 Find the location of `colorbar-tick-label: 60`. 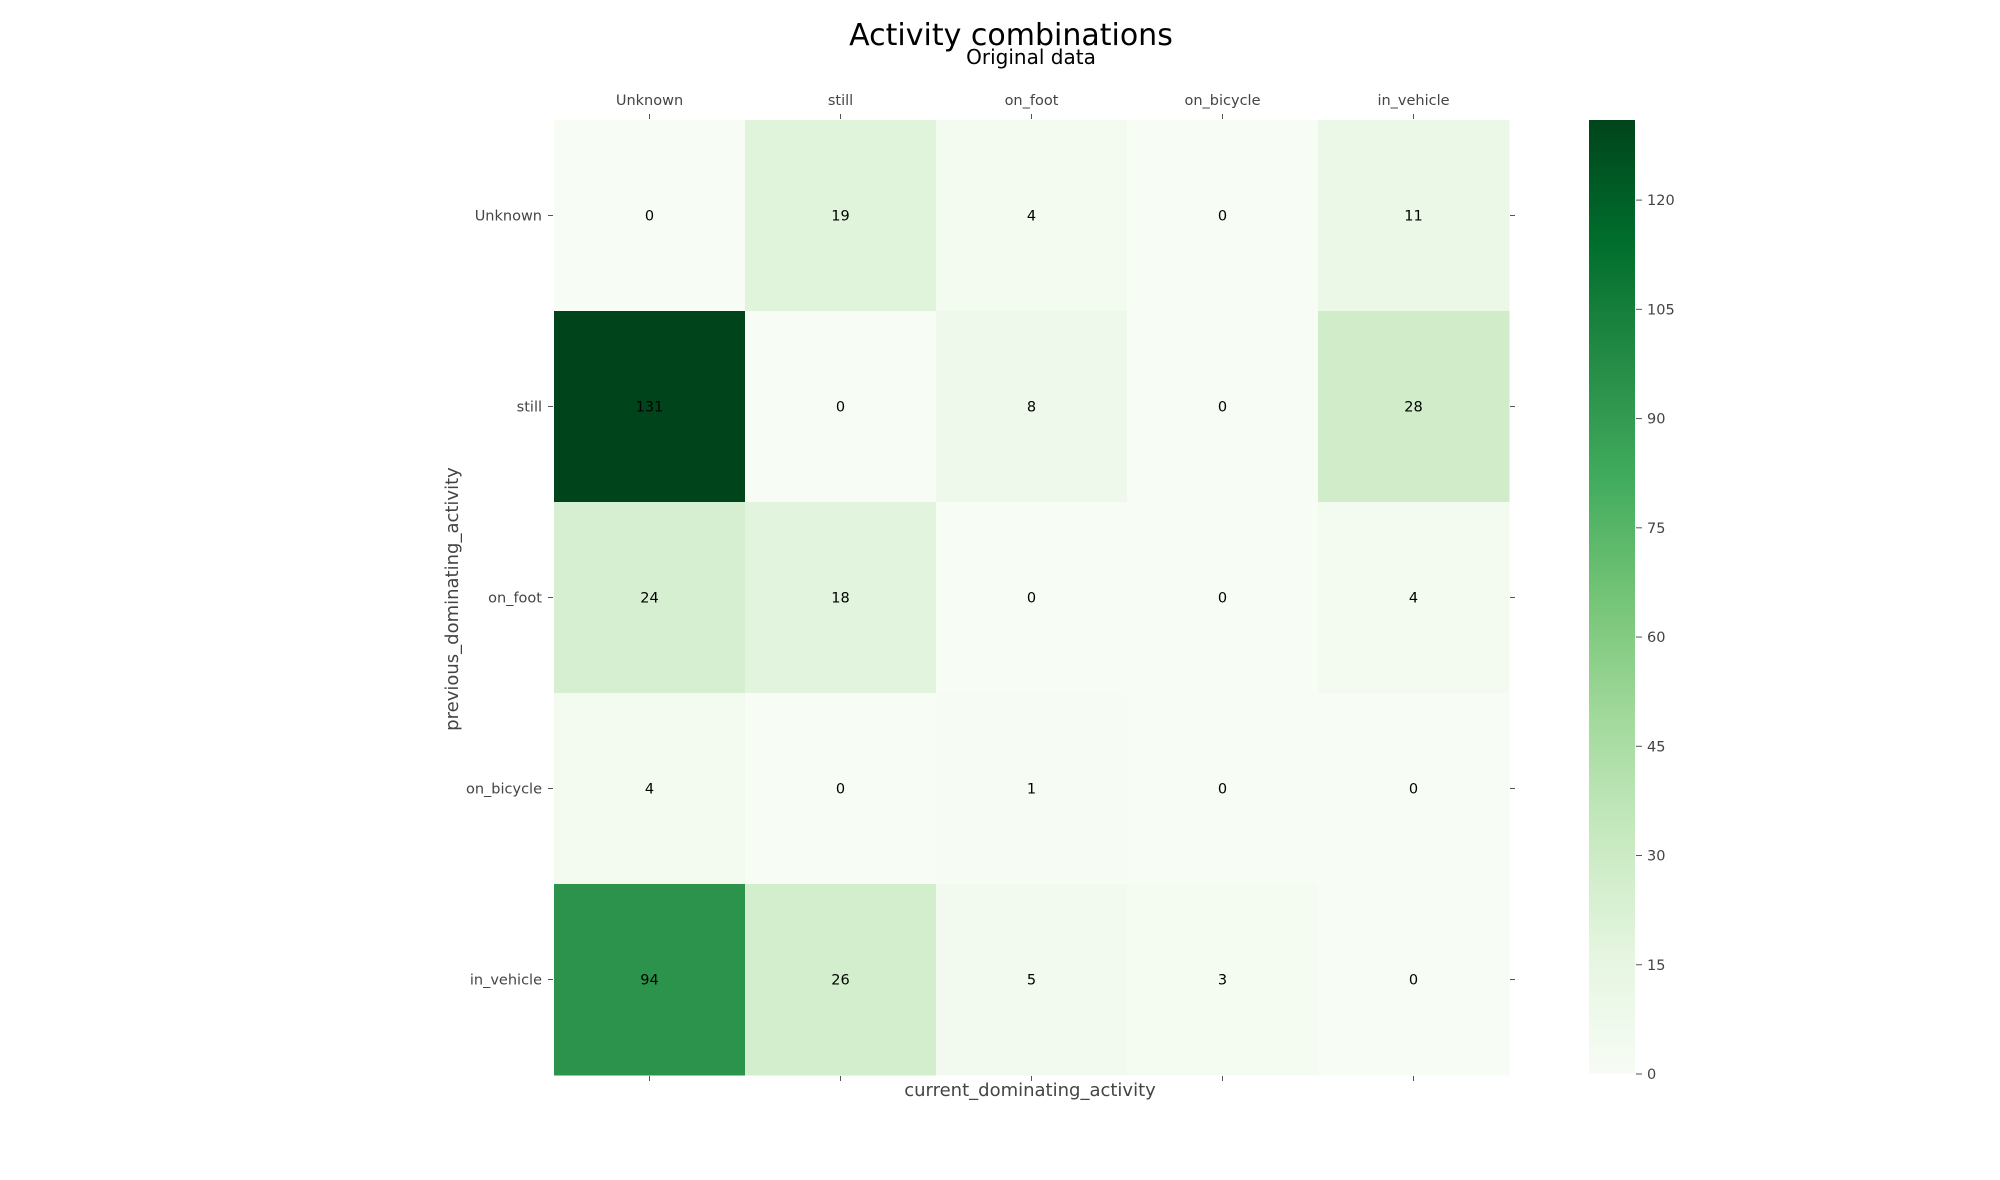

colorbar-tick-label: 60 is located at coordinates (1656, 638).